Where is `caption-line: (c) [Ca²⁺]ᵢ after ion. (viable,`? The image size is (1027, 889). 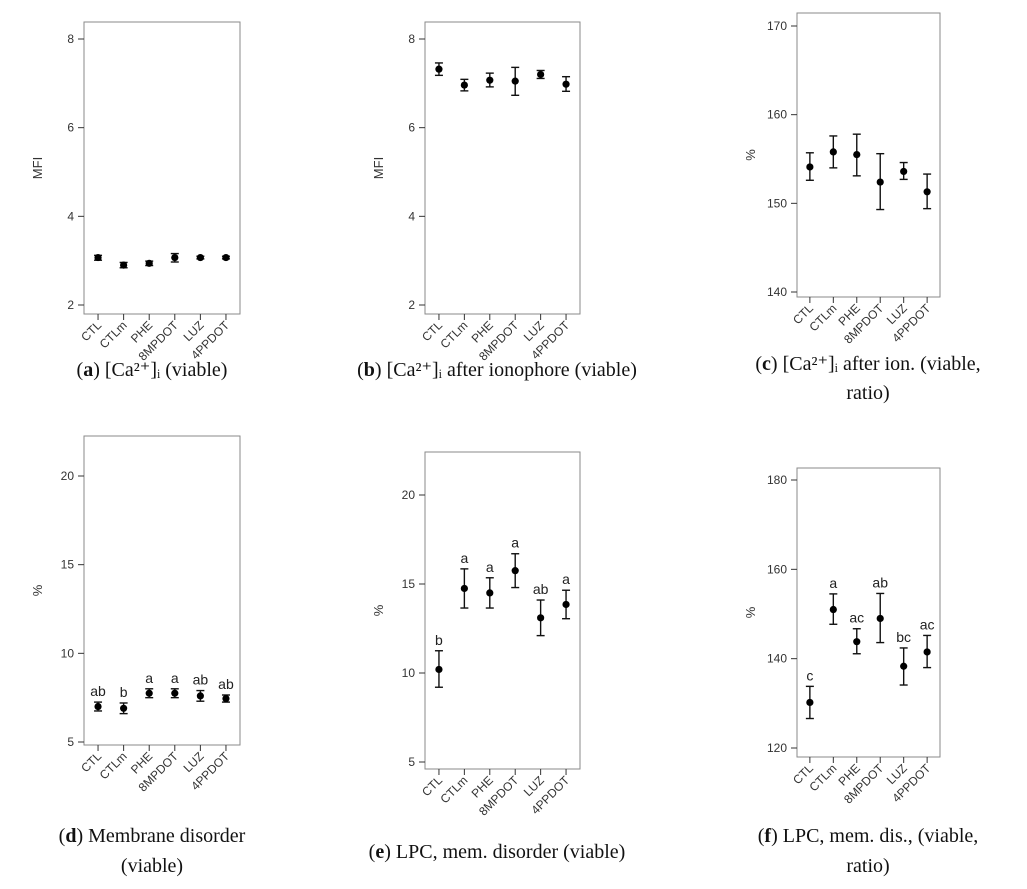
caption-line: (c) [Ca²⁺]ᵢ after ion. (viable, is located at coordinates (867, 364).